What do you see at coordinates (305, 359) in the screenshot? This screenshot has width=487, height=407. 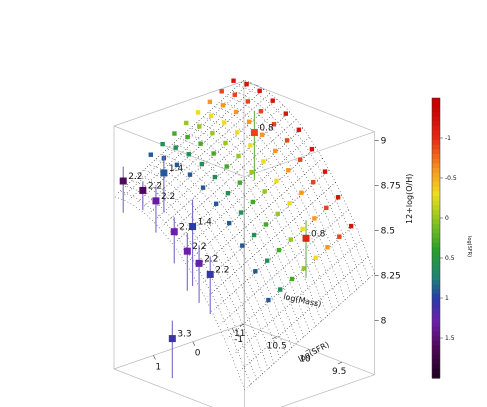 I see `x-tick-label: 10` at bounding box center [305, 359].